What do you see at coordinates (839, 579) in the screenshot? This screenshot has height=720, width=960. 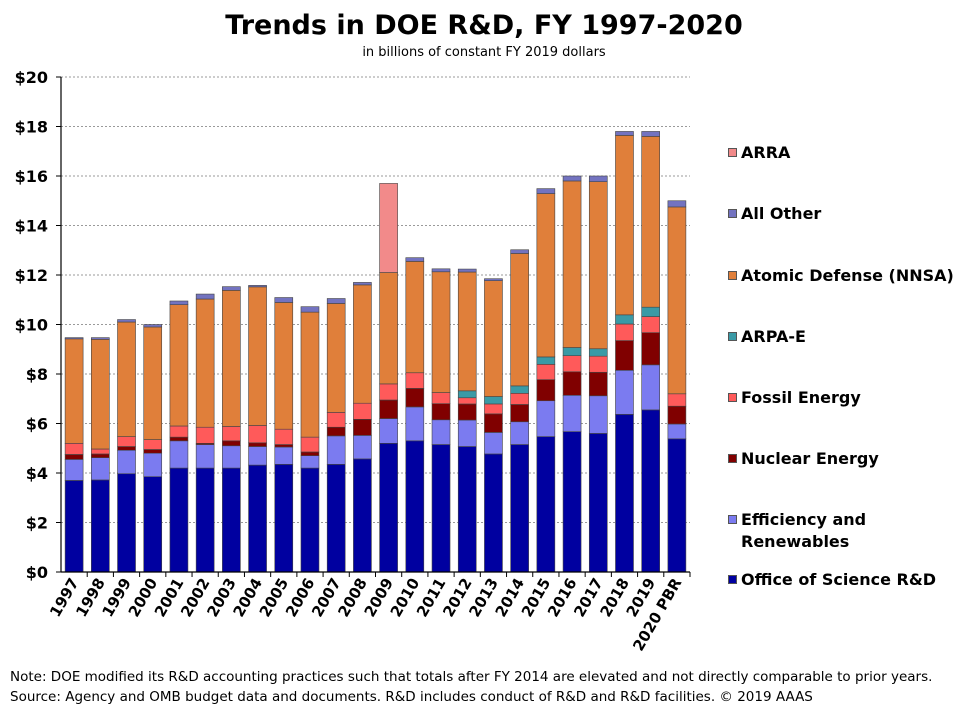 I see `legend-label: Office of Science R&D` at bounding box center [839, 579].